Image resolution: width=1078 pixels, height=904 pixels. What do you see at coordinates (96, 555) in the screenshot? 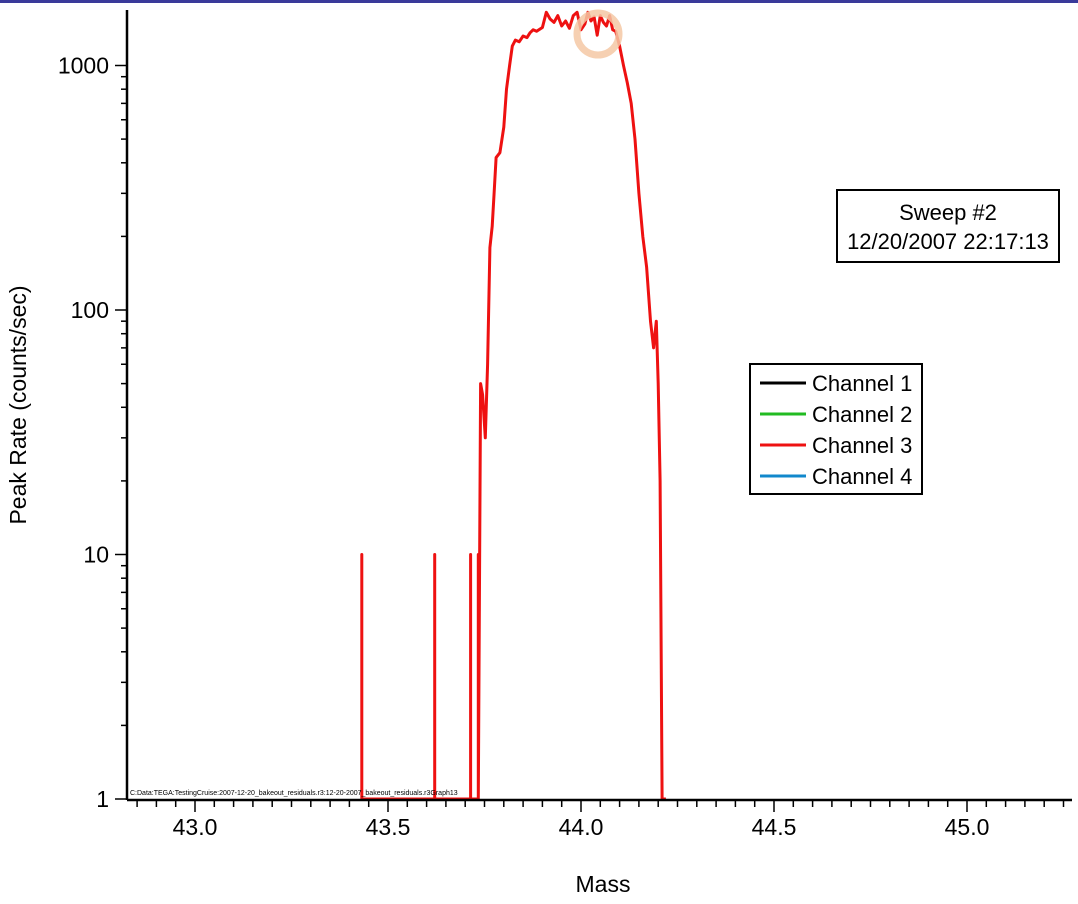
I see `y-tick-label: 10` at bounding box center [96, 555].